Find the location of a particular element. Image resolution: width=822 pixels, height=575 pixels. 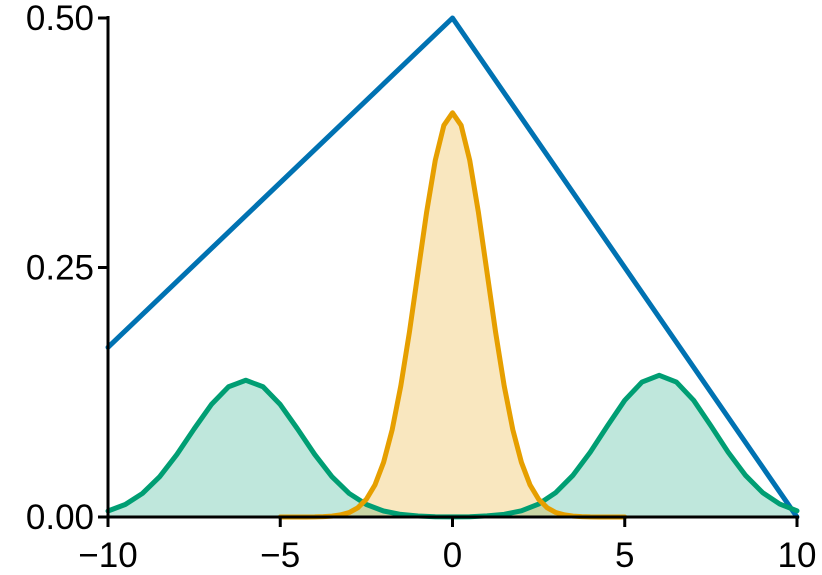

y-tick-label: 0.25 is located at coordinates (60, 268).